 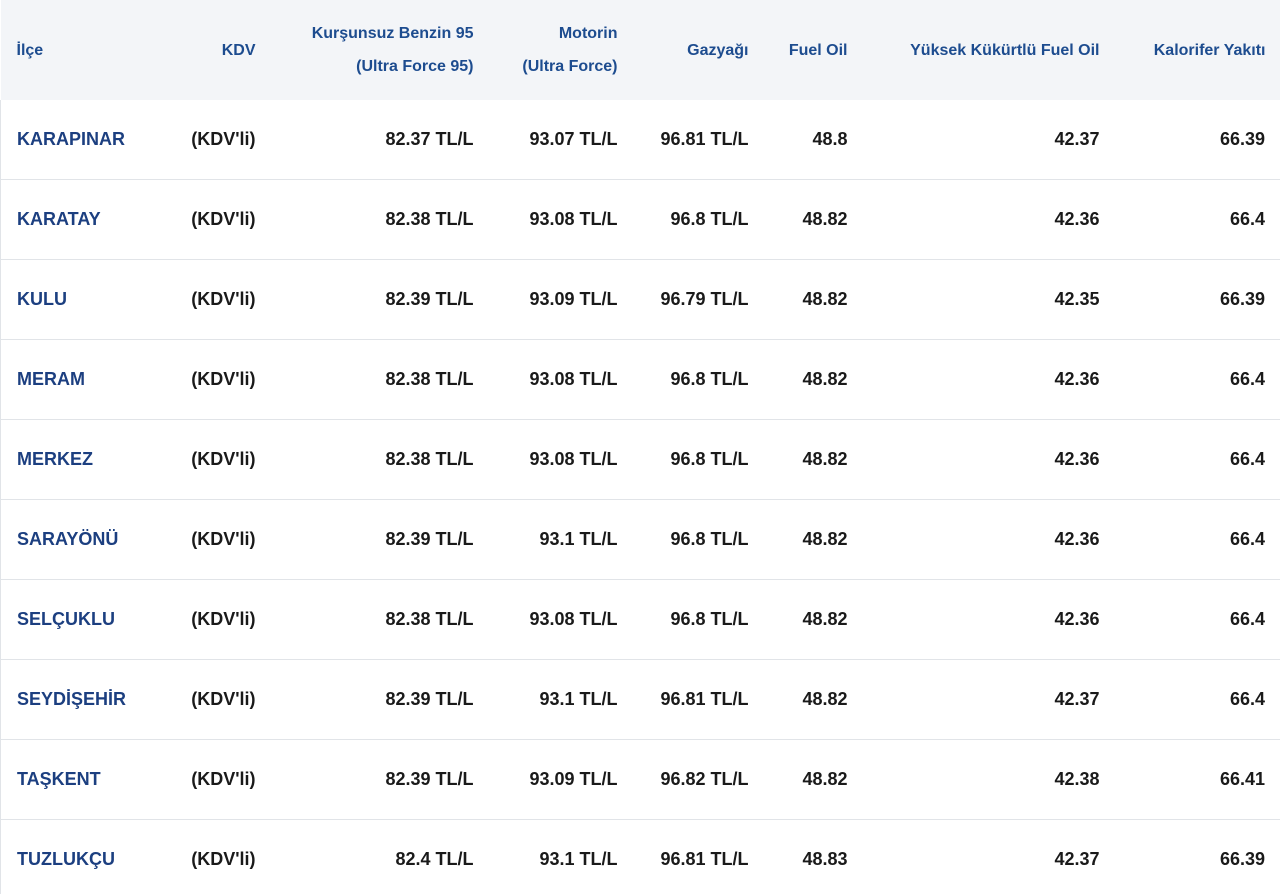 What do you see at coordinates (85, 856) in the screenshot?
I see `district-cell: TUZLUKÇU` at bounding box center [85, 856].